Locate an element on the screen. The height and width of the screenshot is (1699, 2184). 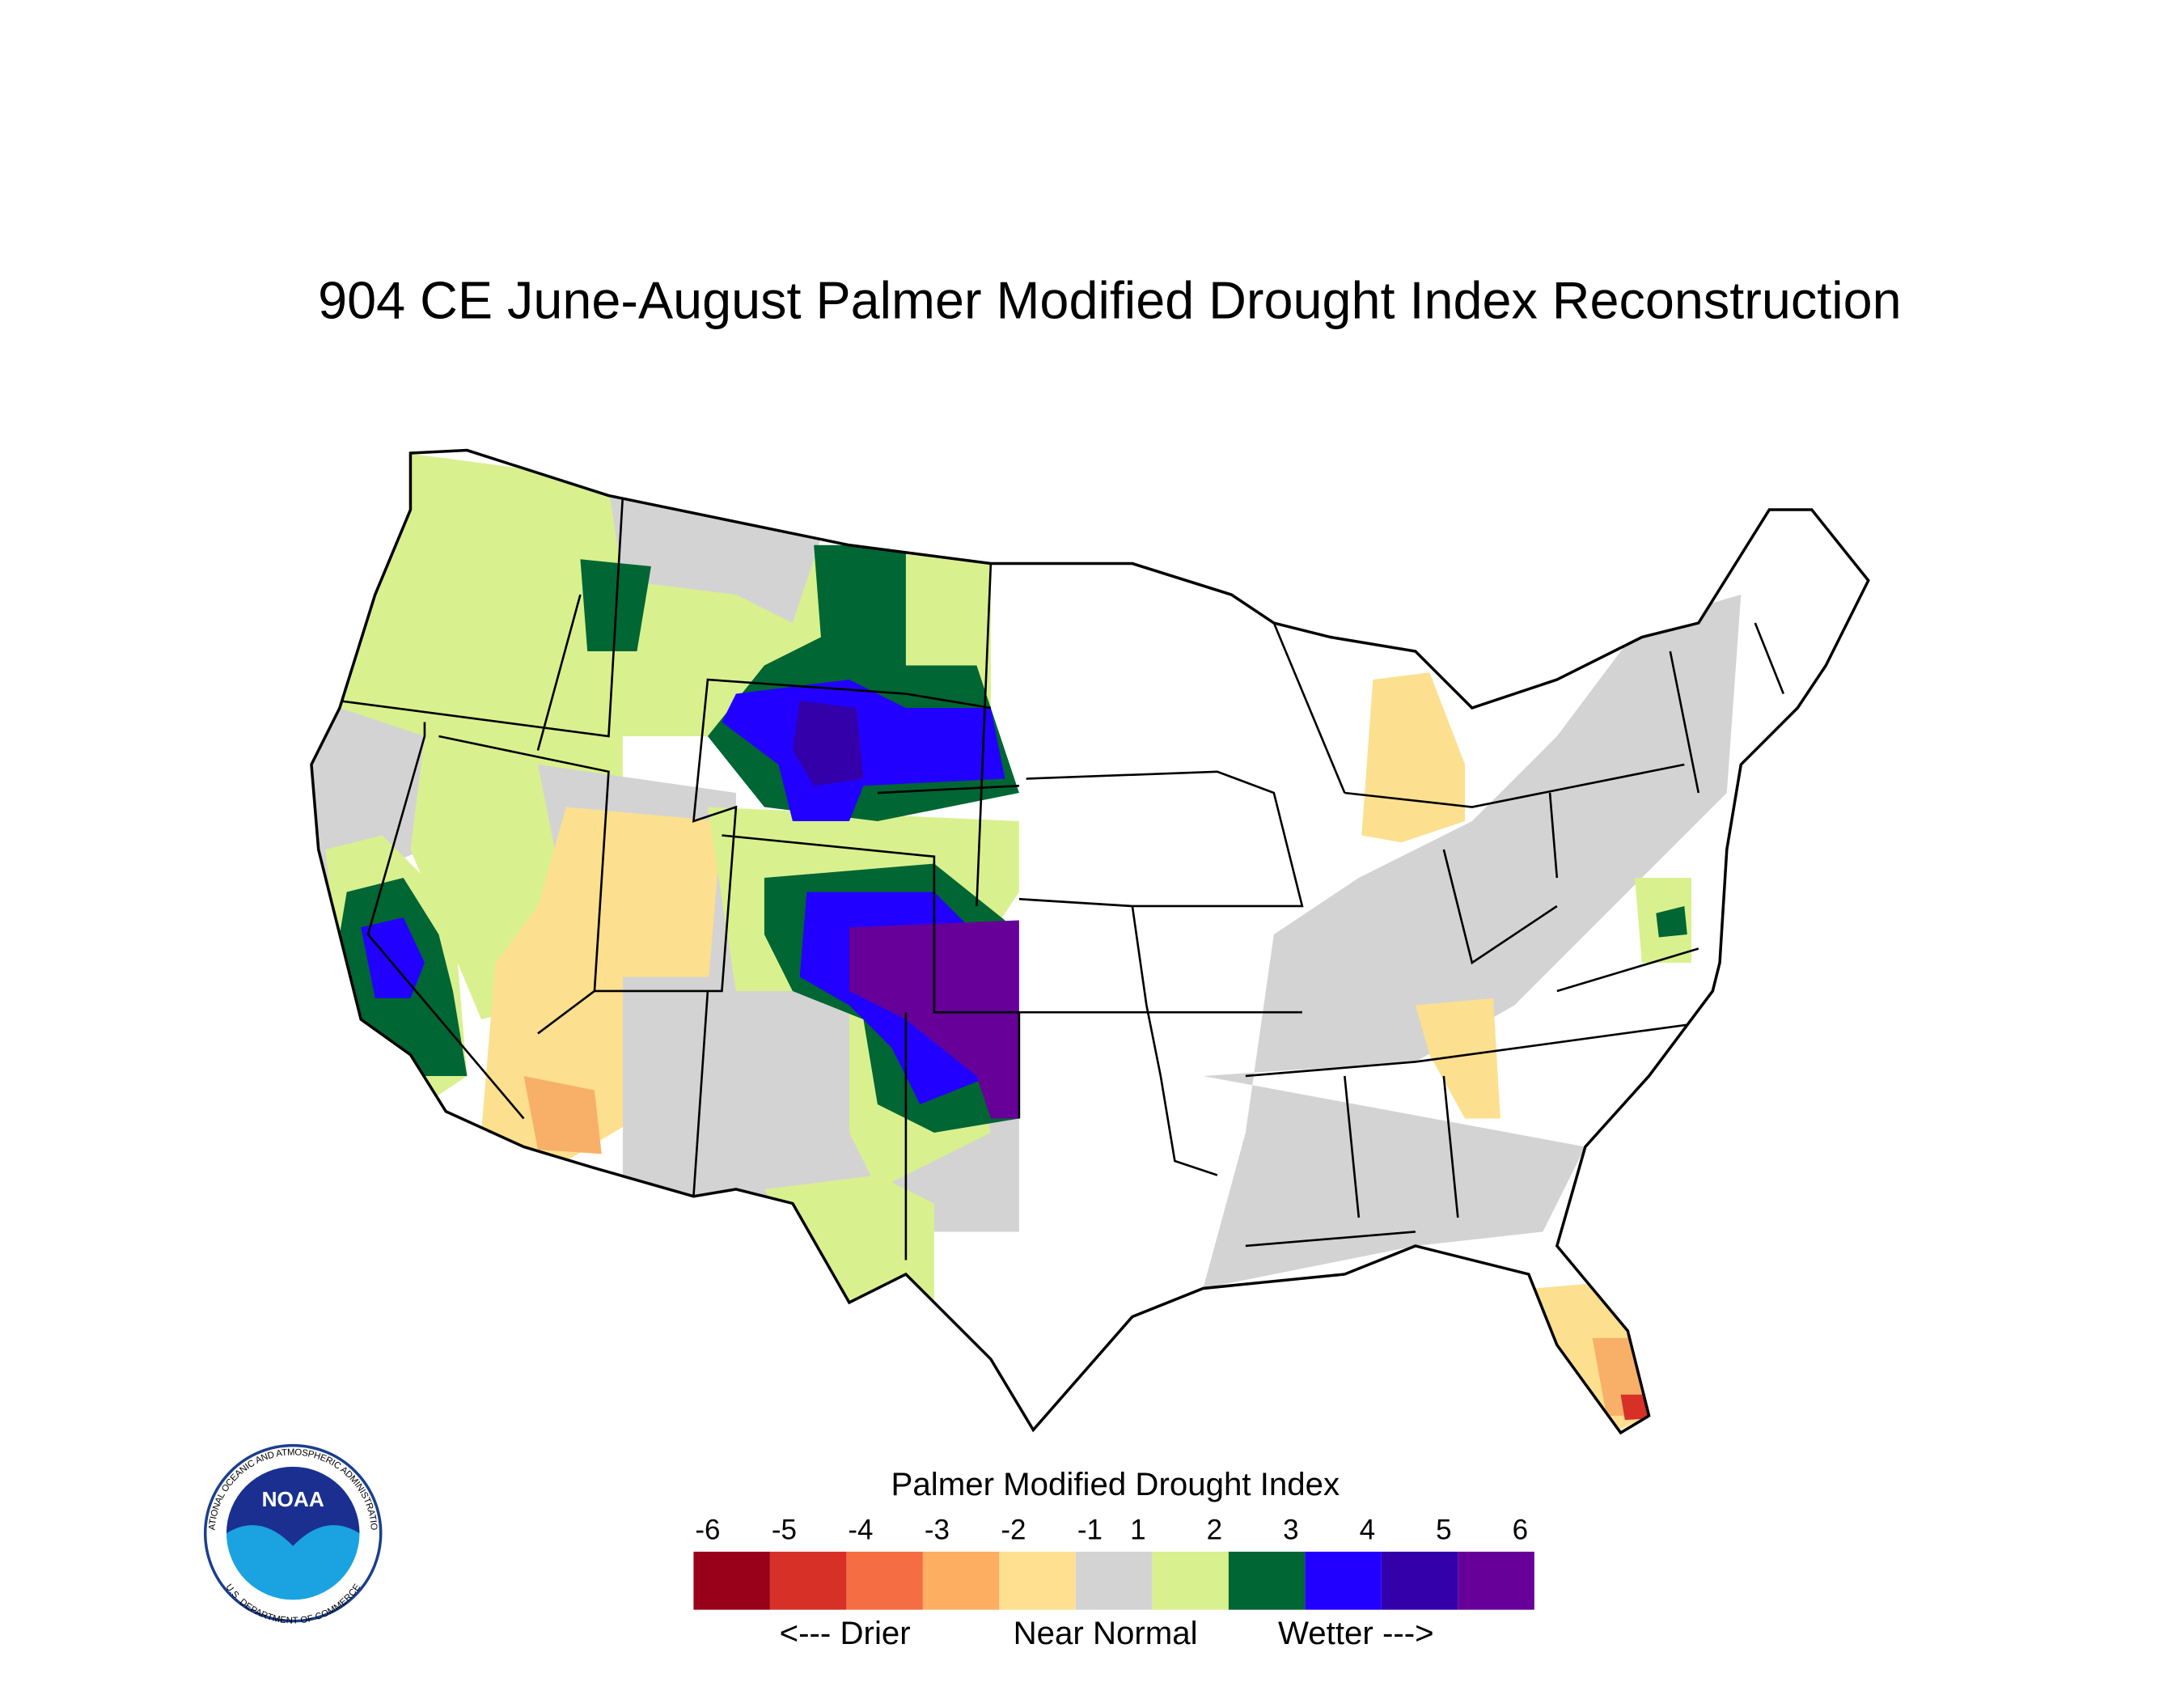
legend-tick-label: 1 is located at coordinates (1137, 1530).